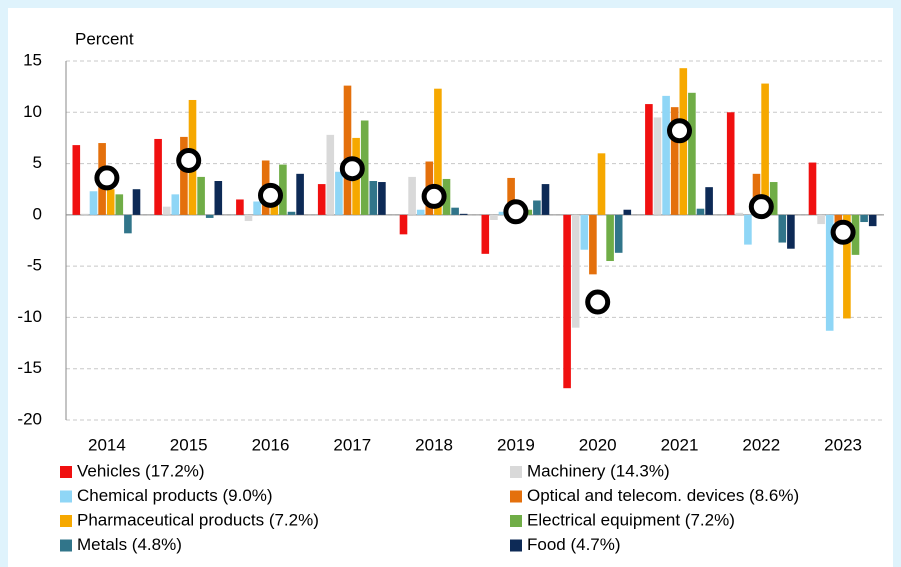 The image size is (901, 567). I want to click on legend-label: Pharmaceutical products (7.2%), so click(198, 519).